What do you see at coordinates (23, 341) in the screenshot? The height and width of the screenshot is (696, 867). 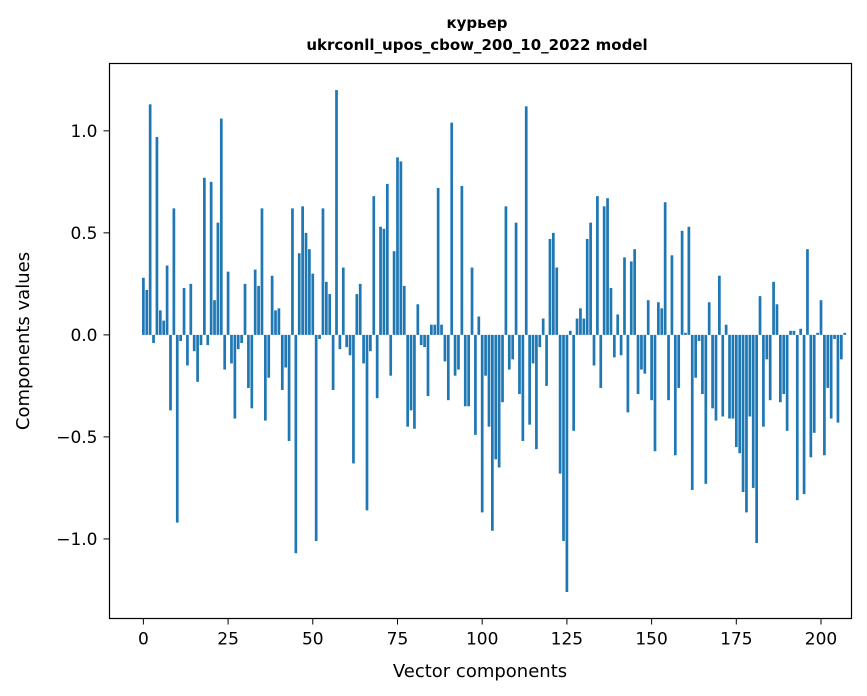 I see `y-axis-label: Components values` at bounding box center [23, 341].